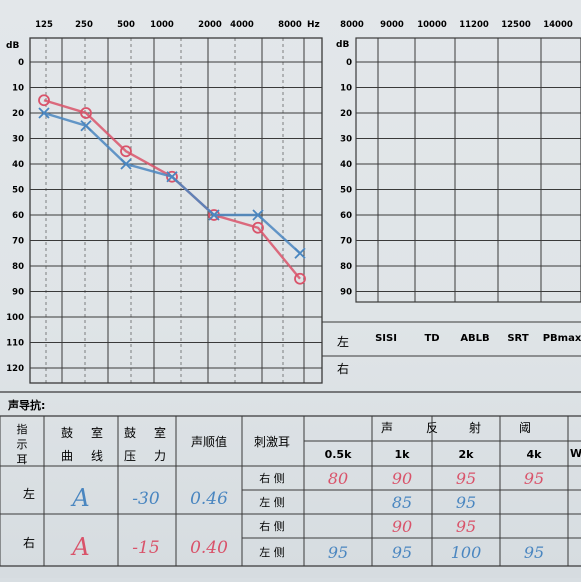 This screenshot has width=581, height=582. What do you see at coordinates (517, 338) in the screenshot?
I see `special-test-label: SRT` at bounding box center [517, 338].